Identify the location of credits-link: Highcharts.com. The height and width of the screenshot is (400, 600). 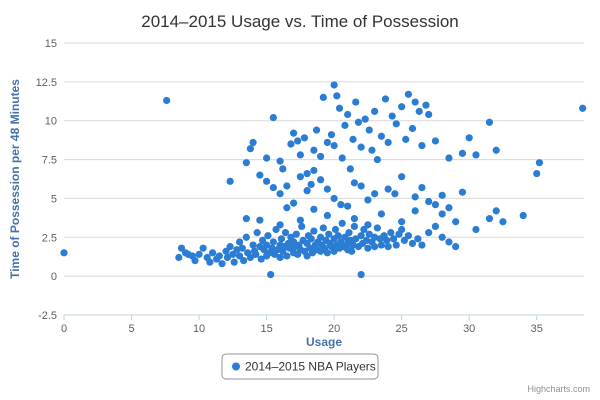
(558, 389).